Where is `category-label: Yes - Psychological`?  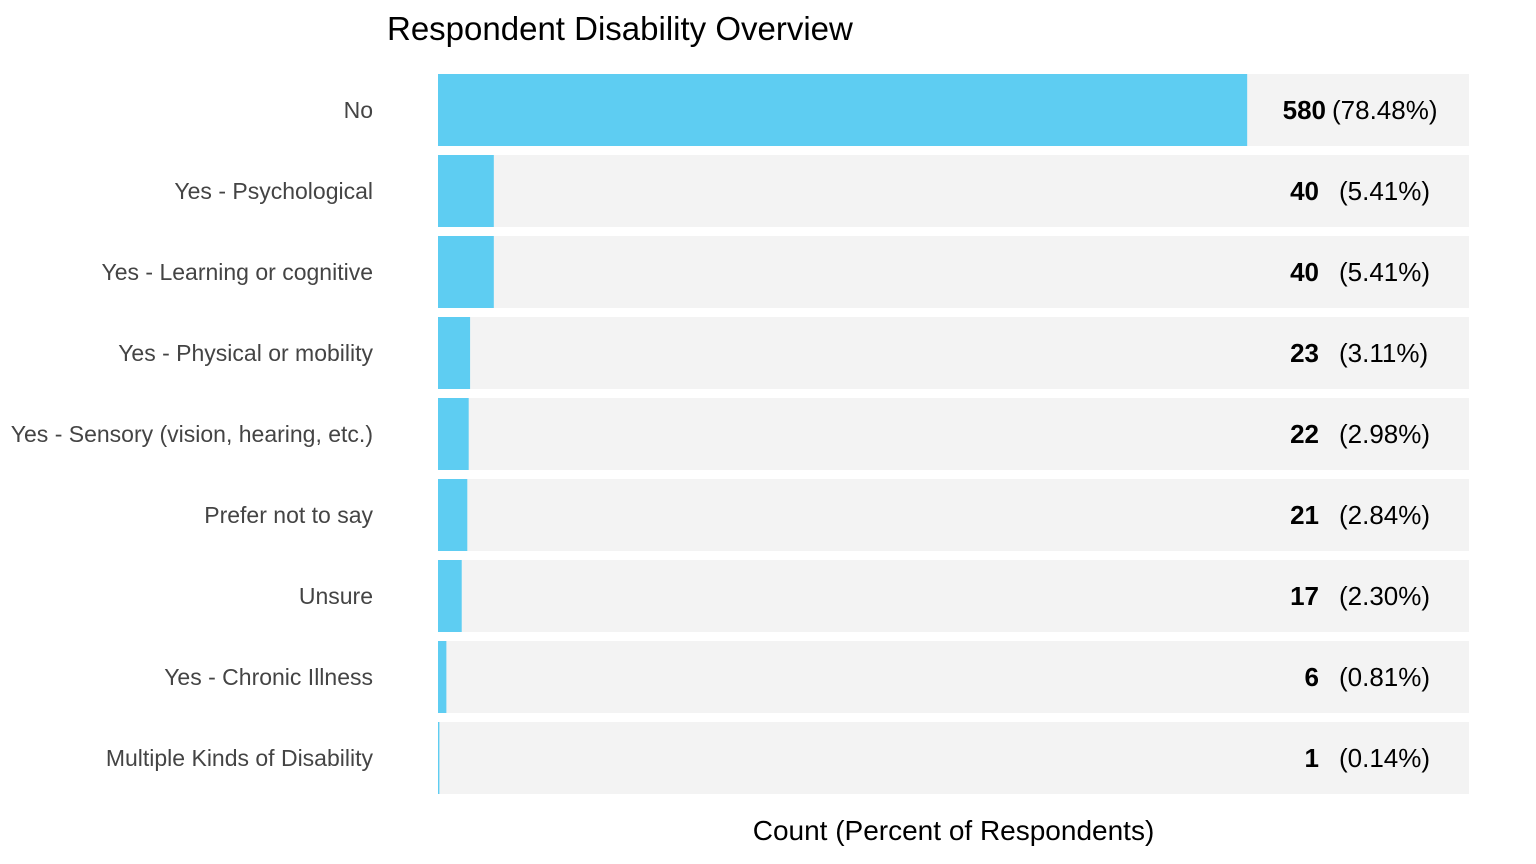 category-label: Yes - Psychological is located at coordinates (273, 191).